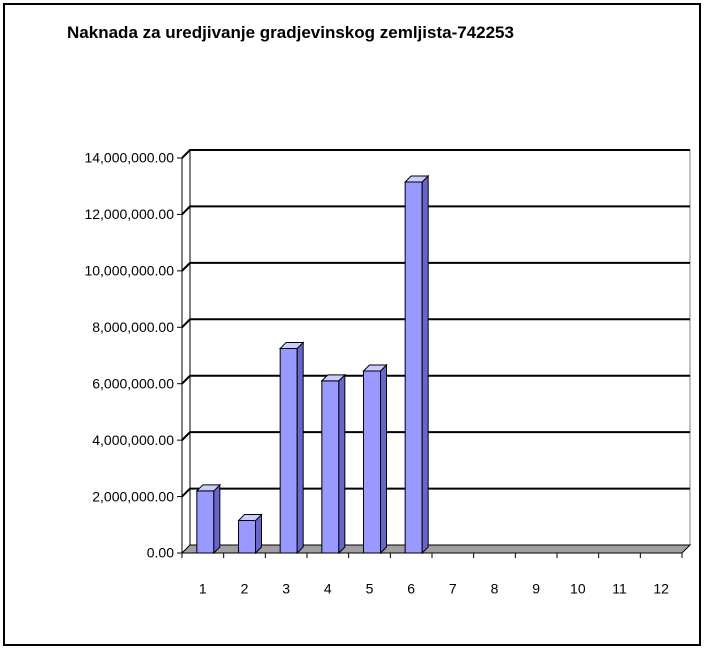 The image size is (704, 648). Describe the element at coordinates (370, 589) in the screenshot. I see `x-tick-label: 5` at that location.